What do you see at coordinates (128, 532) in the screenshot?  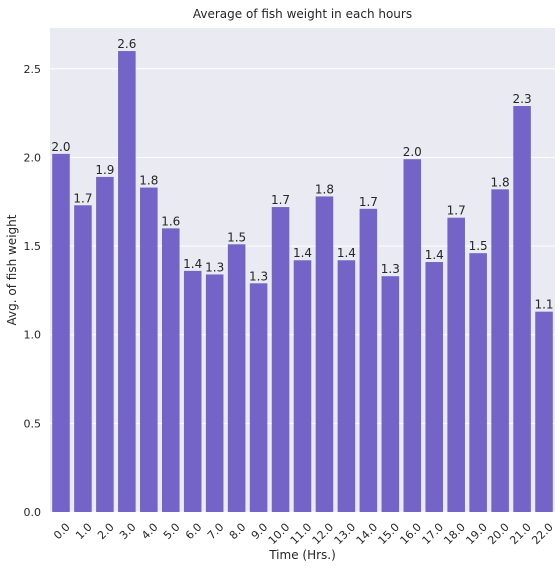 I see `x-tick-label: 3.0` at bounding box center [128, 532].